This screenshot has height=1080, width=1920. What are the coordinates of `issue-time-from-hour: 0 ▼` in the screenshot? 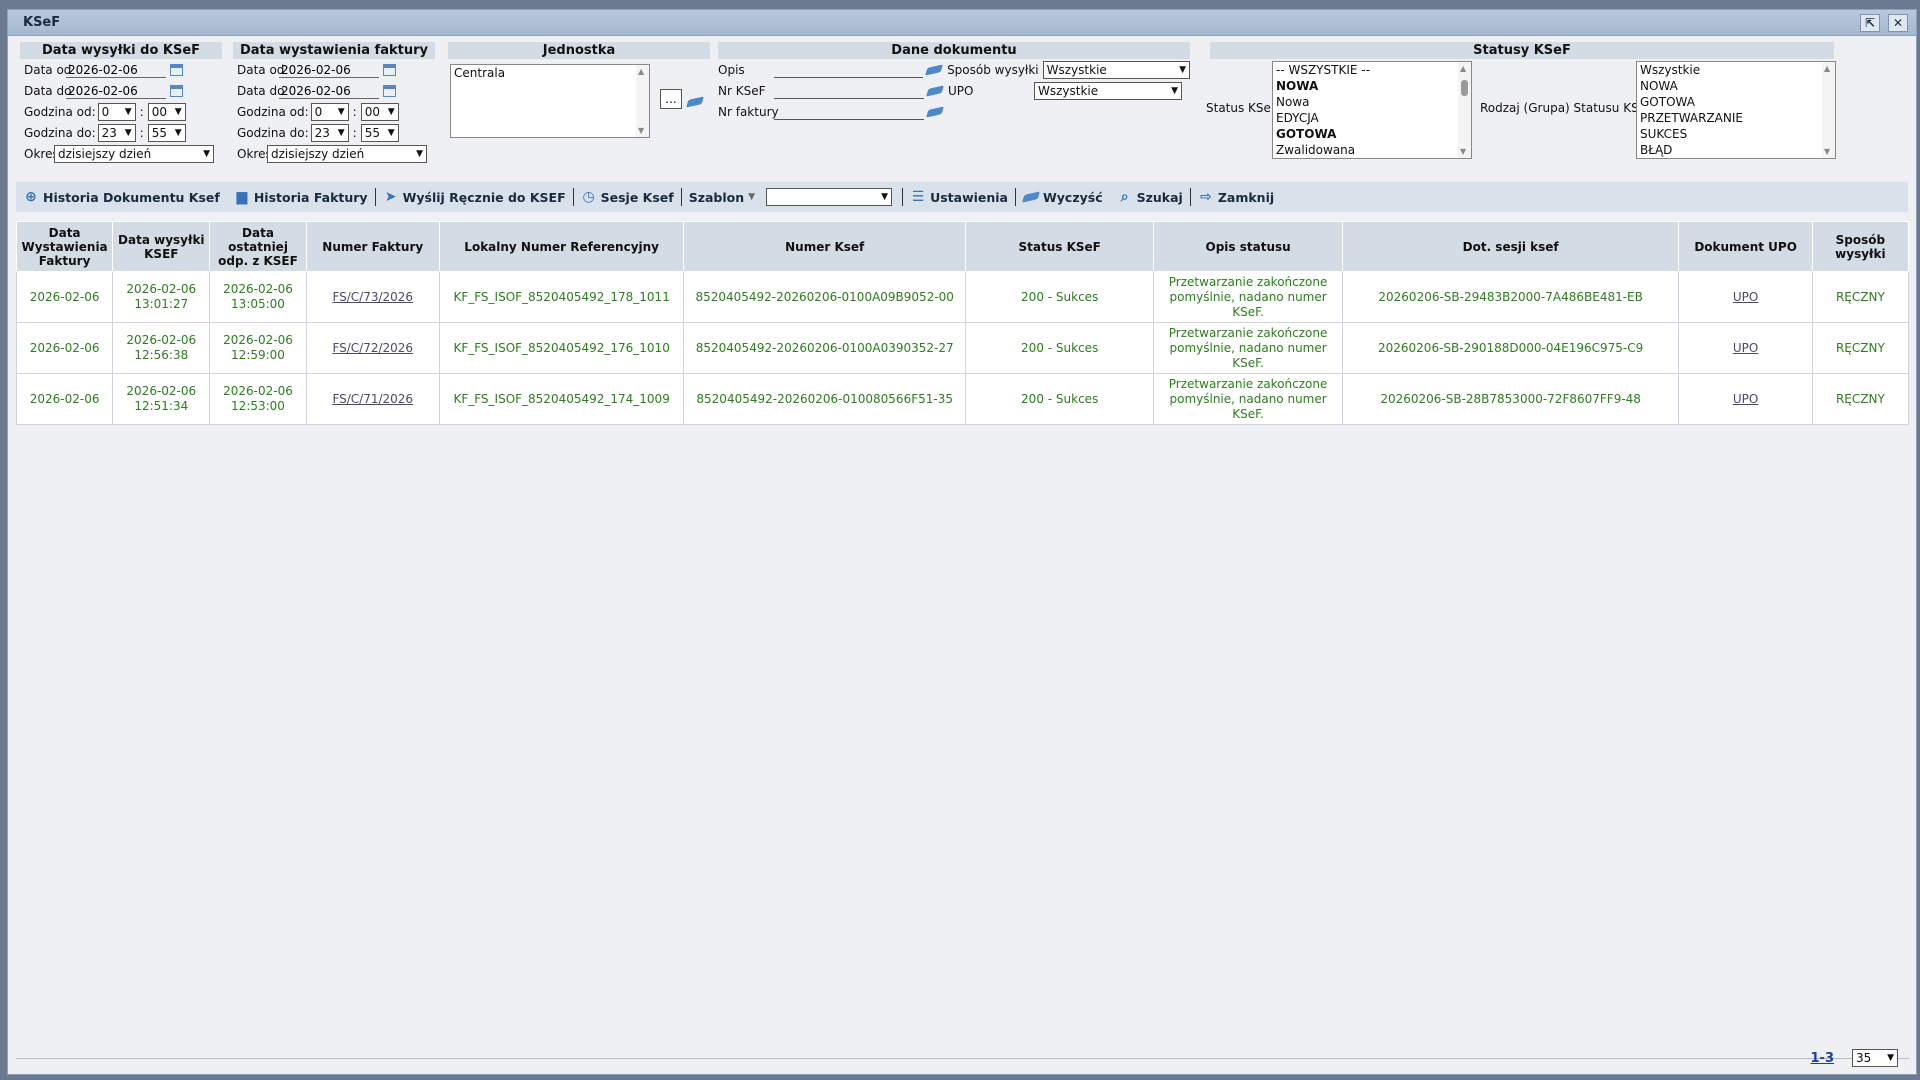 It's located at (329, 112).